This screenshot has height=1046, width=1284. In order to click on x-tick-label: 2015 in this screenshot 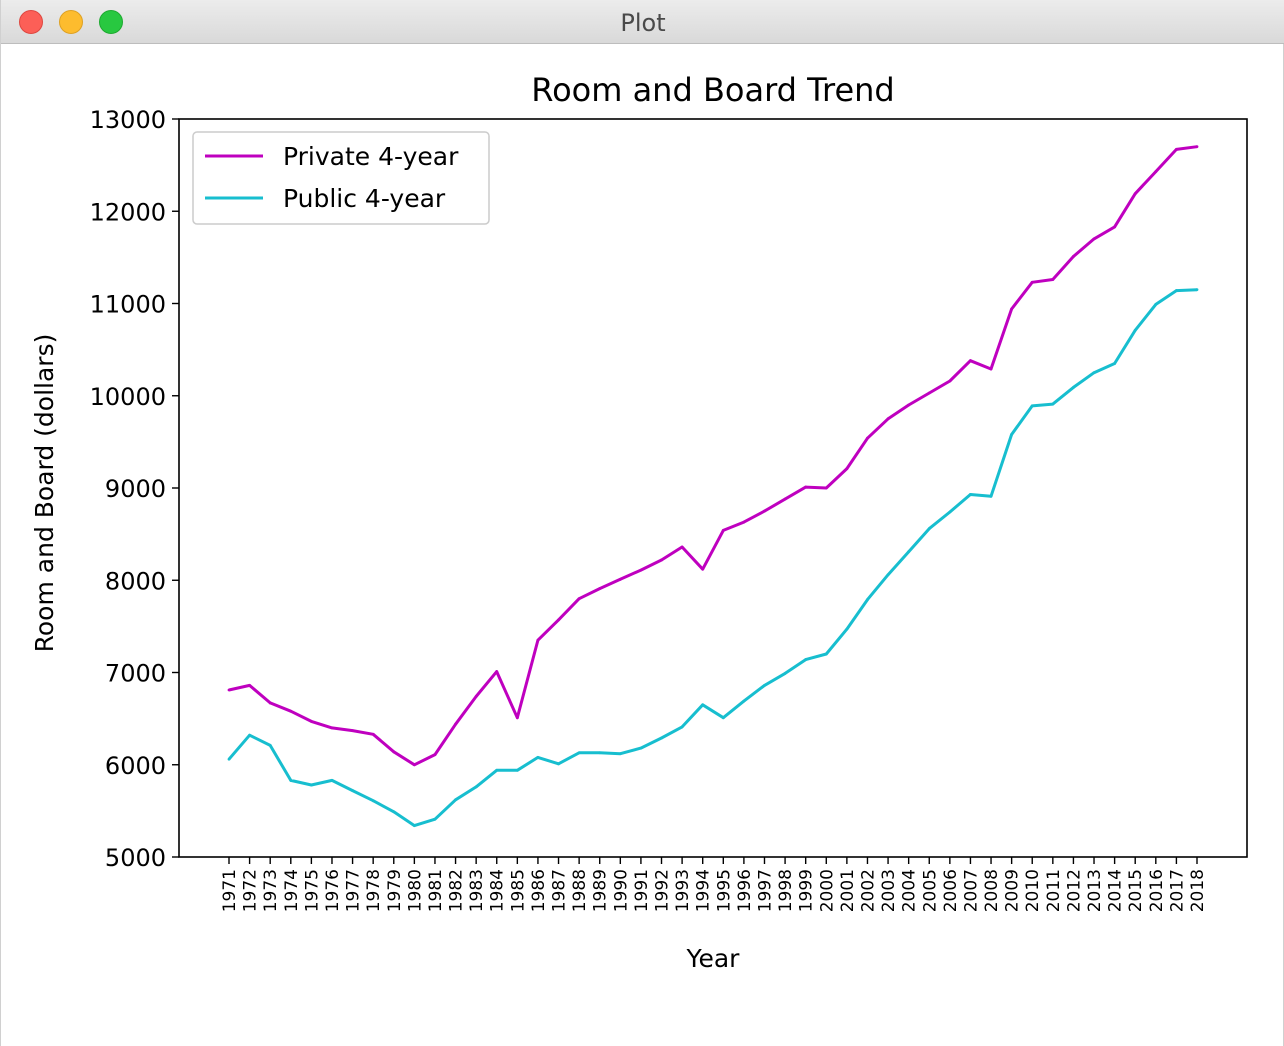, I will do `click(1136, 890)`.